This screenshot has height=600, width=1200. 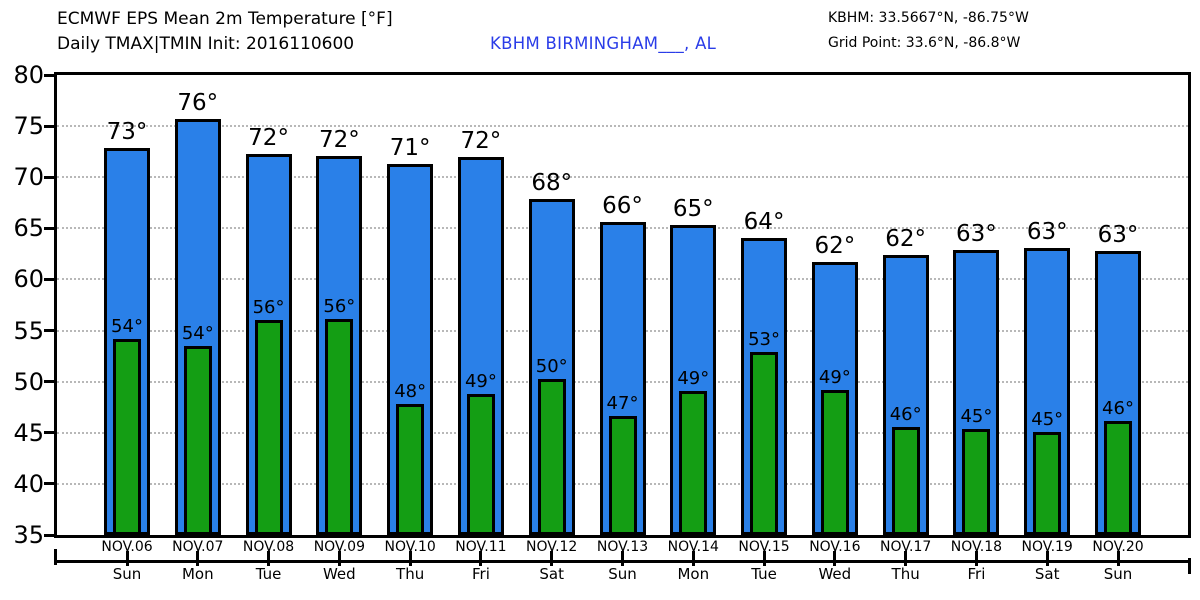 I want to click on x-tick-date: NOV.09, so click(x=339, y=547).